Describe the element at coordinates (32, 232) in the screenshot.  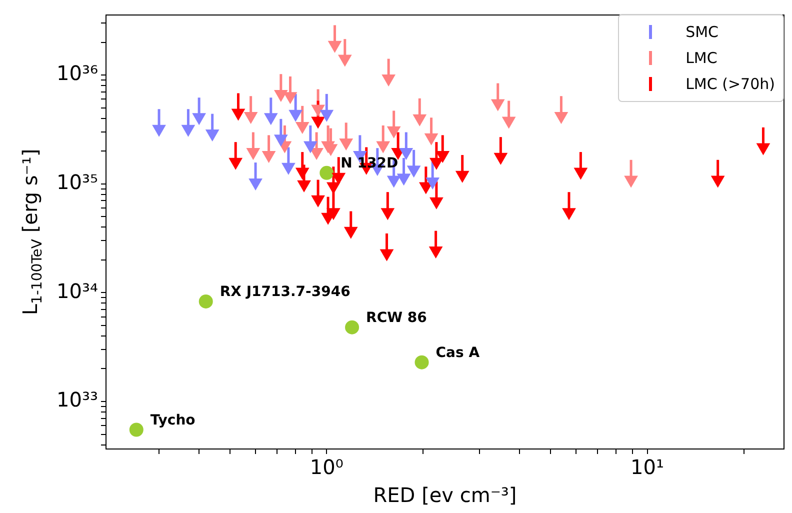
I see `y-axis-title: L1-100TeV [erg s⁻¹]` at that location.